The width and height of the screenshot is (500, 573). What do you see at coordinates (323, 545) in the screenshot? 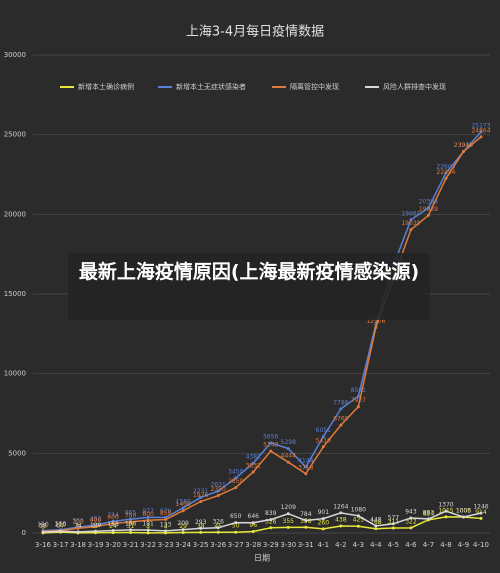
I see `x-tick-label: 4-1` at bounding box center [323, 545].